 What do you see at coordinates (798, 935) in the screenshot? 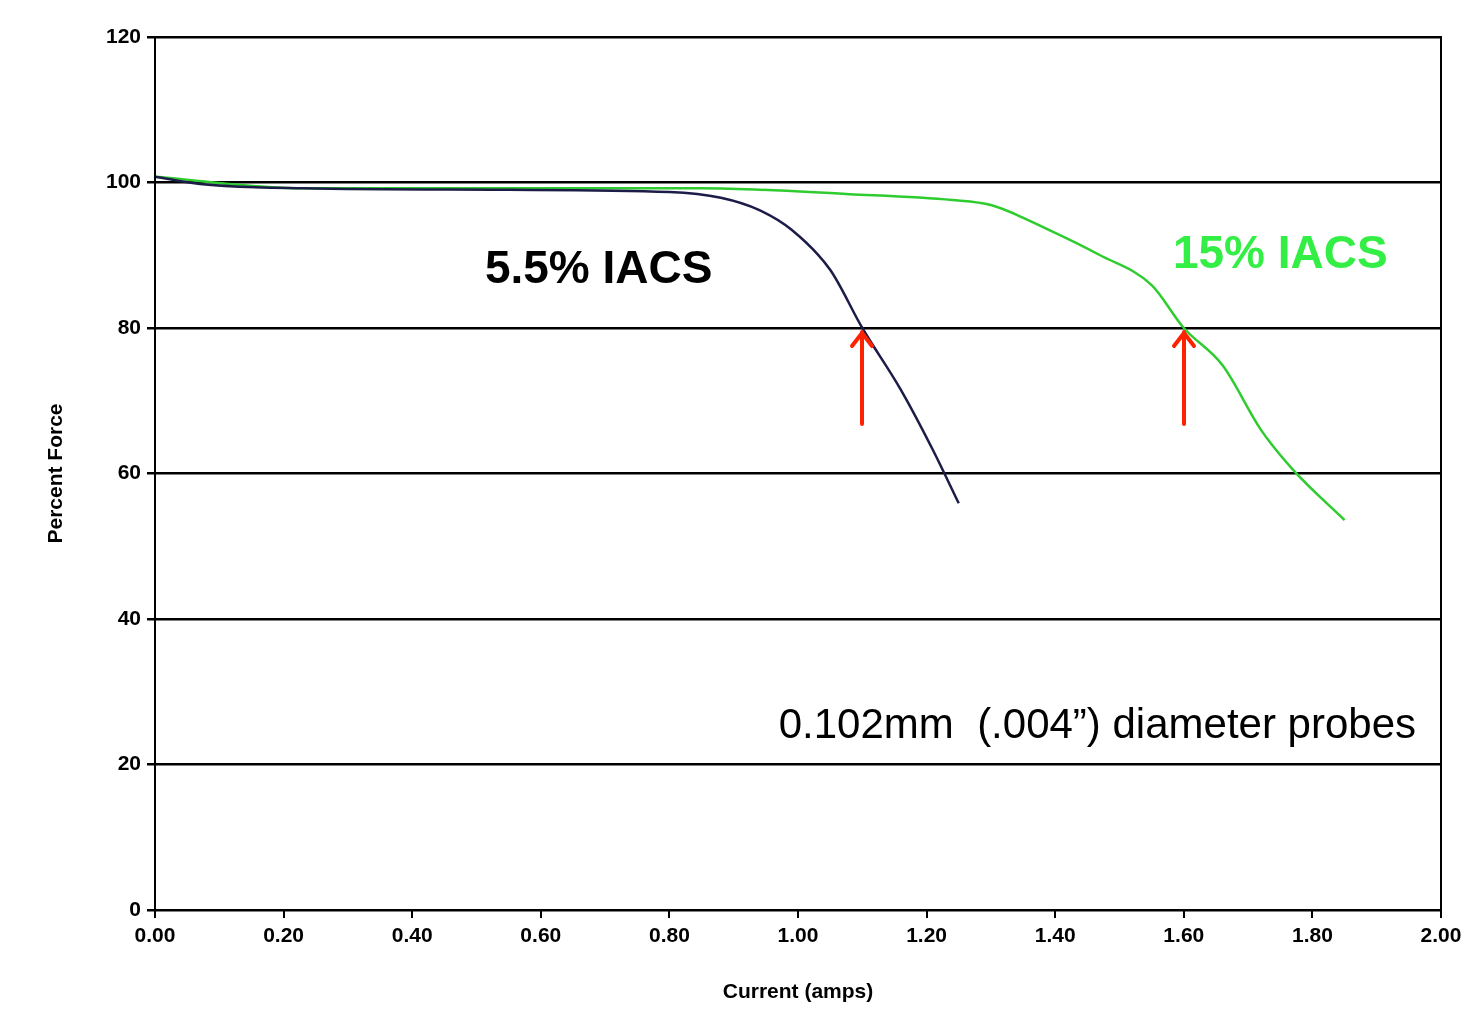
I see `x-tick-label: 1.00` at bounding box center [798, 935].